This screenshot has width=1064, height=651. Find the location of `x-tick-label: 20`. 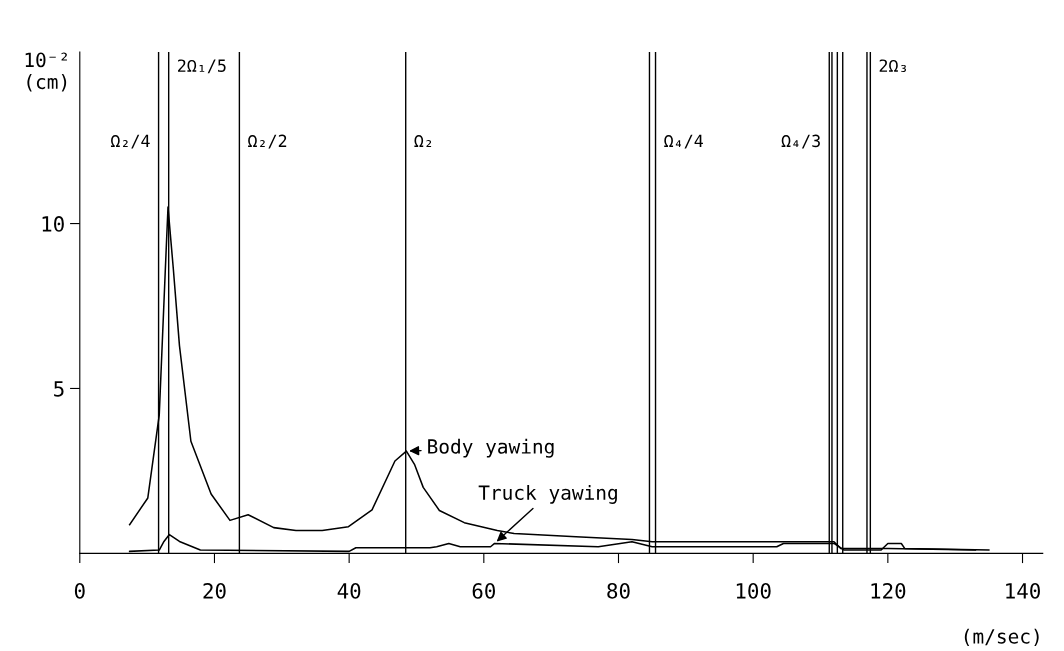

x-tick-label: 20 is located at coordinates (214, 591).